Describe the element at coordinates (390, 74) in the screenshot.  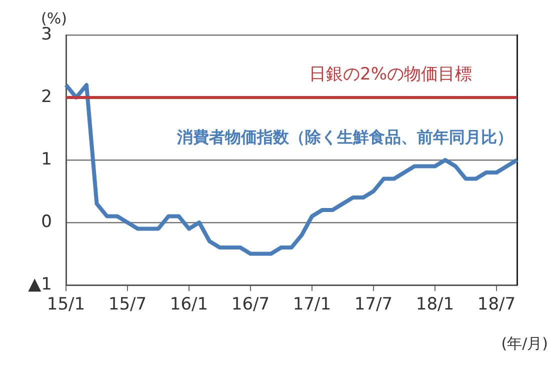
I see `ref-line-label: 日銀の2%の物価目標` at that location.